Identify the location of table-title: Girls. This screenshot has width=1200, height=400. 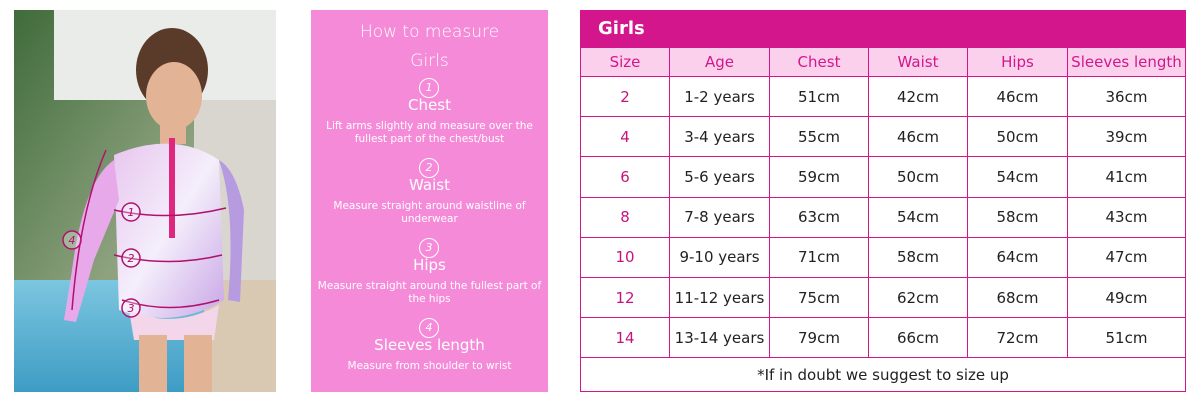
(621, 28).